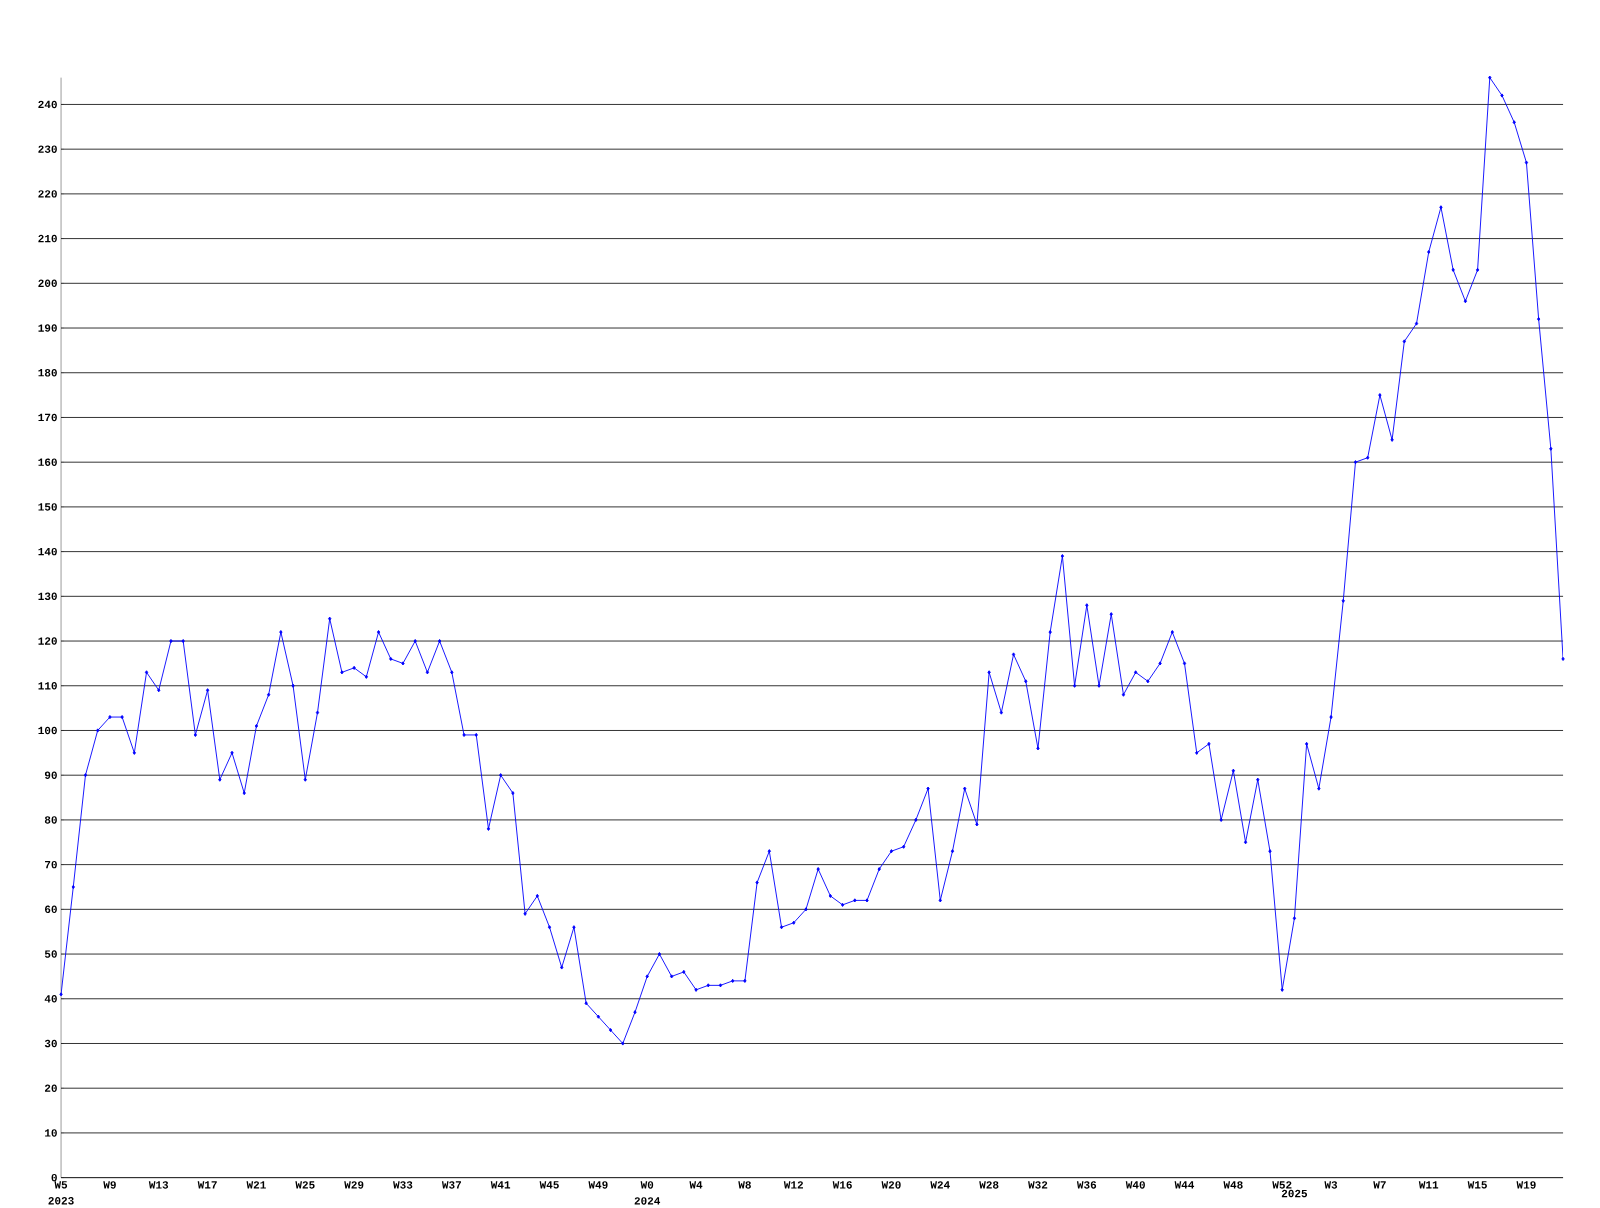 Image resolution: width=1600 pixels, height=1208 pixels. What do you see at coordinates (1233, 1185) in the screenshot?
I see `x-tick-label: W48` at bounding box center [1233, 1185].